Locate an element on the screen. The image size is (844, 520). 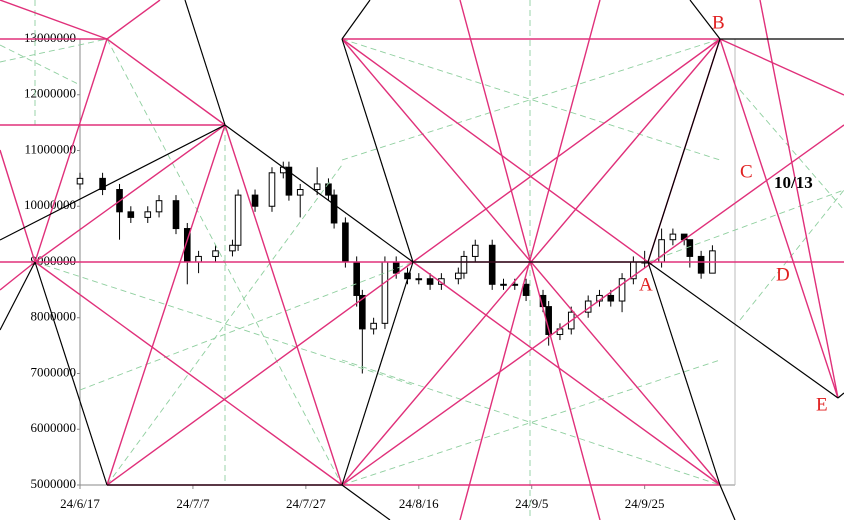
y-tick-label: 5000000 is located at coordinates (54, 483).